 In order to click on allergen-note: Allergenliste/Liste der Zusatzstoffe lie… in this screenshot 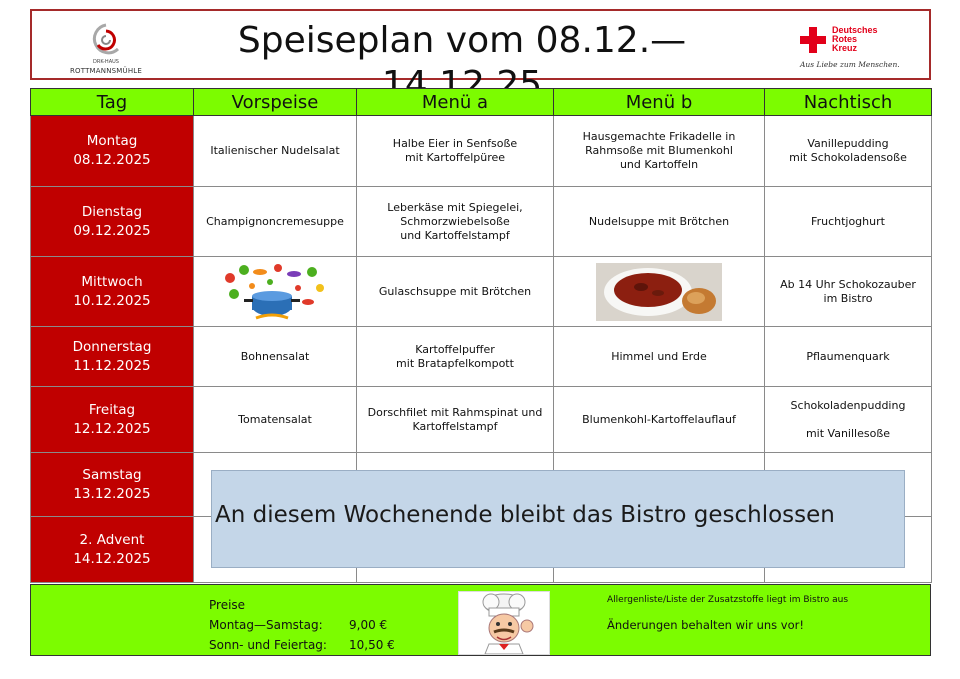, I will do `click(728, 600)`.